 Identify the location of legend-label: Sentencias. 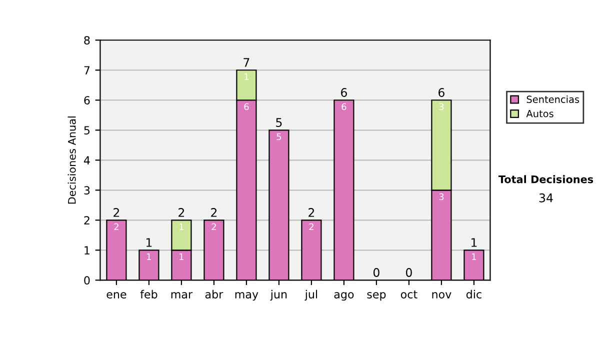
(553, 99).